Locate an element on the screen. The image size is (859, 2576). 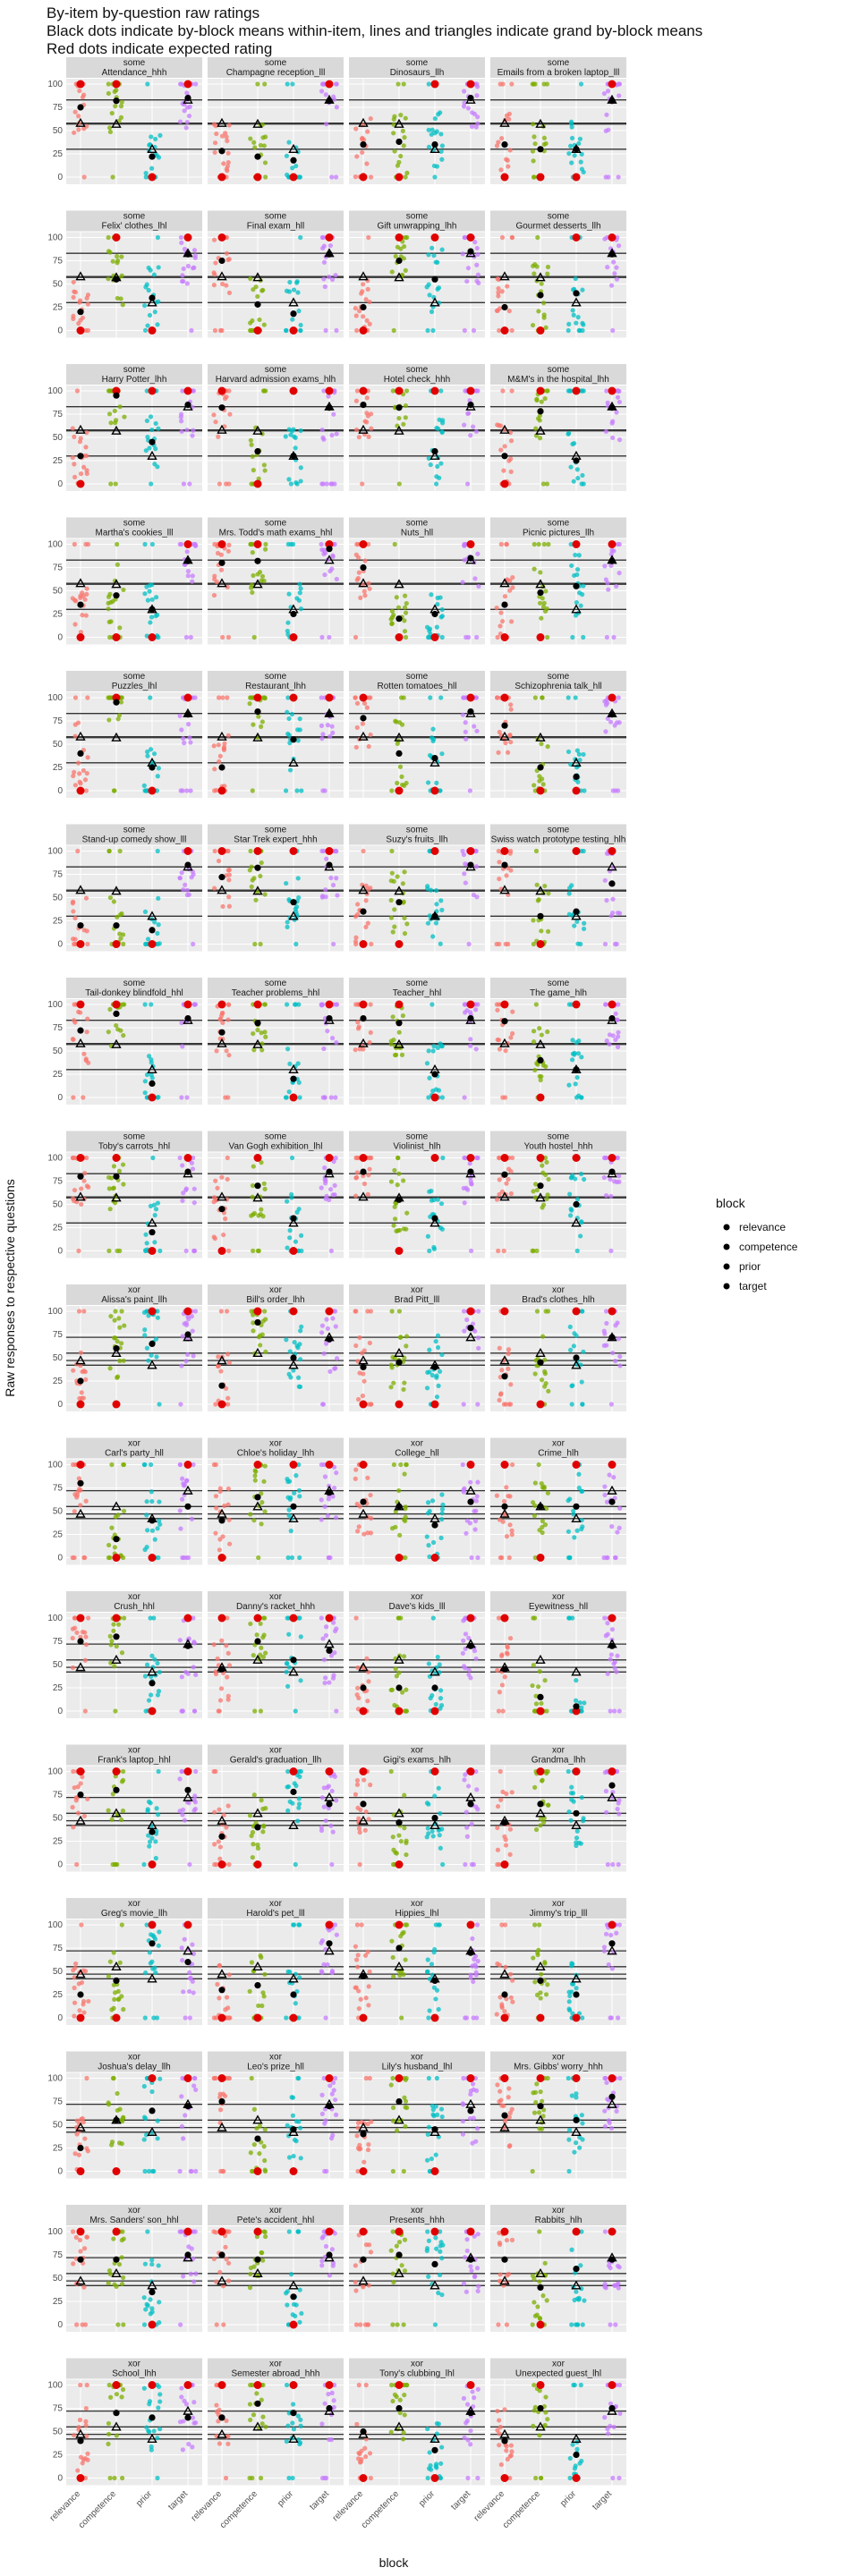
y-tick-label: 25 is located at coordinates (58, 768).